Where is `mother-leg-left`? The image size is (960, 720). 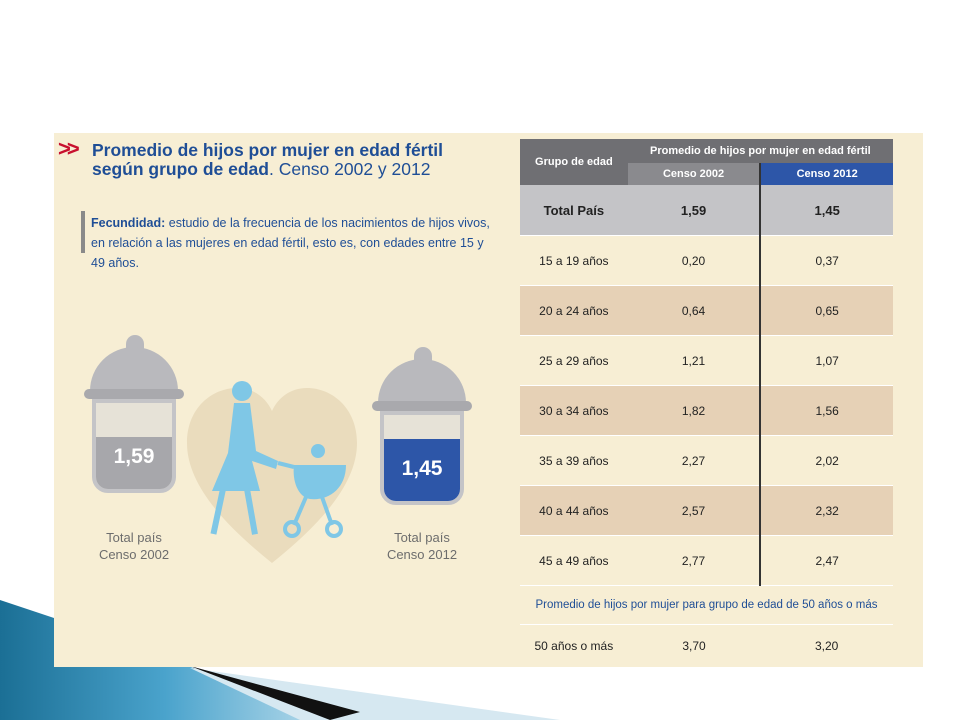
mother-leg-left is located at coordinates (218, 511).